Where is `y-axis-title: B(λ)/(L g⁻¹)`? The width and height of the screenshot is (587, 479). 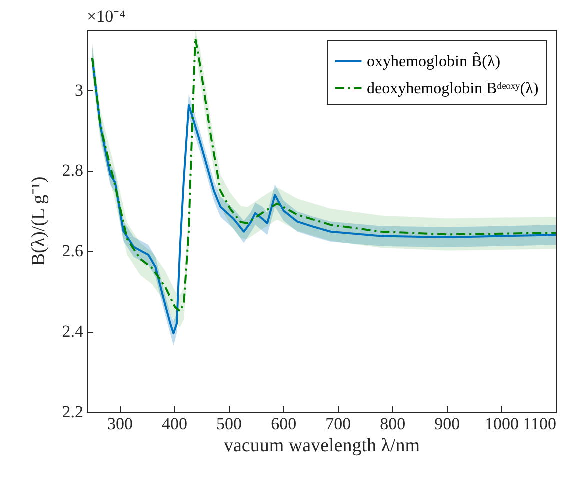
y-axis-title: B(λ)/(L g⁻¹) is located at coordinates (39, 221).